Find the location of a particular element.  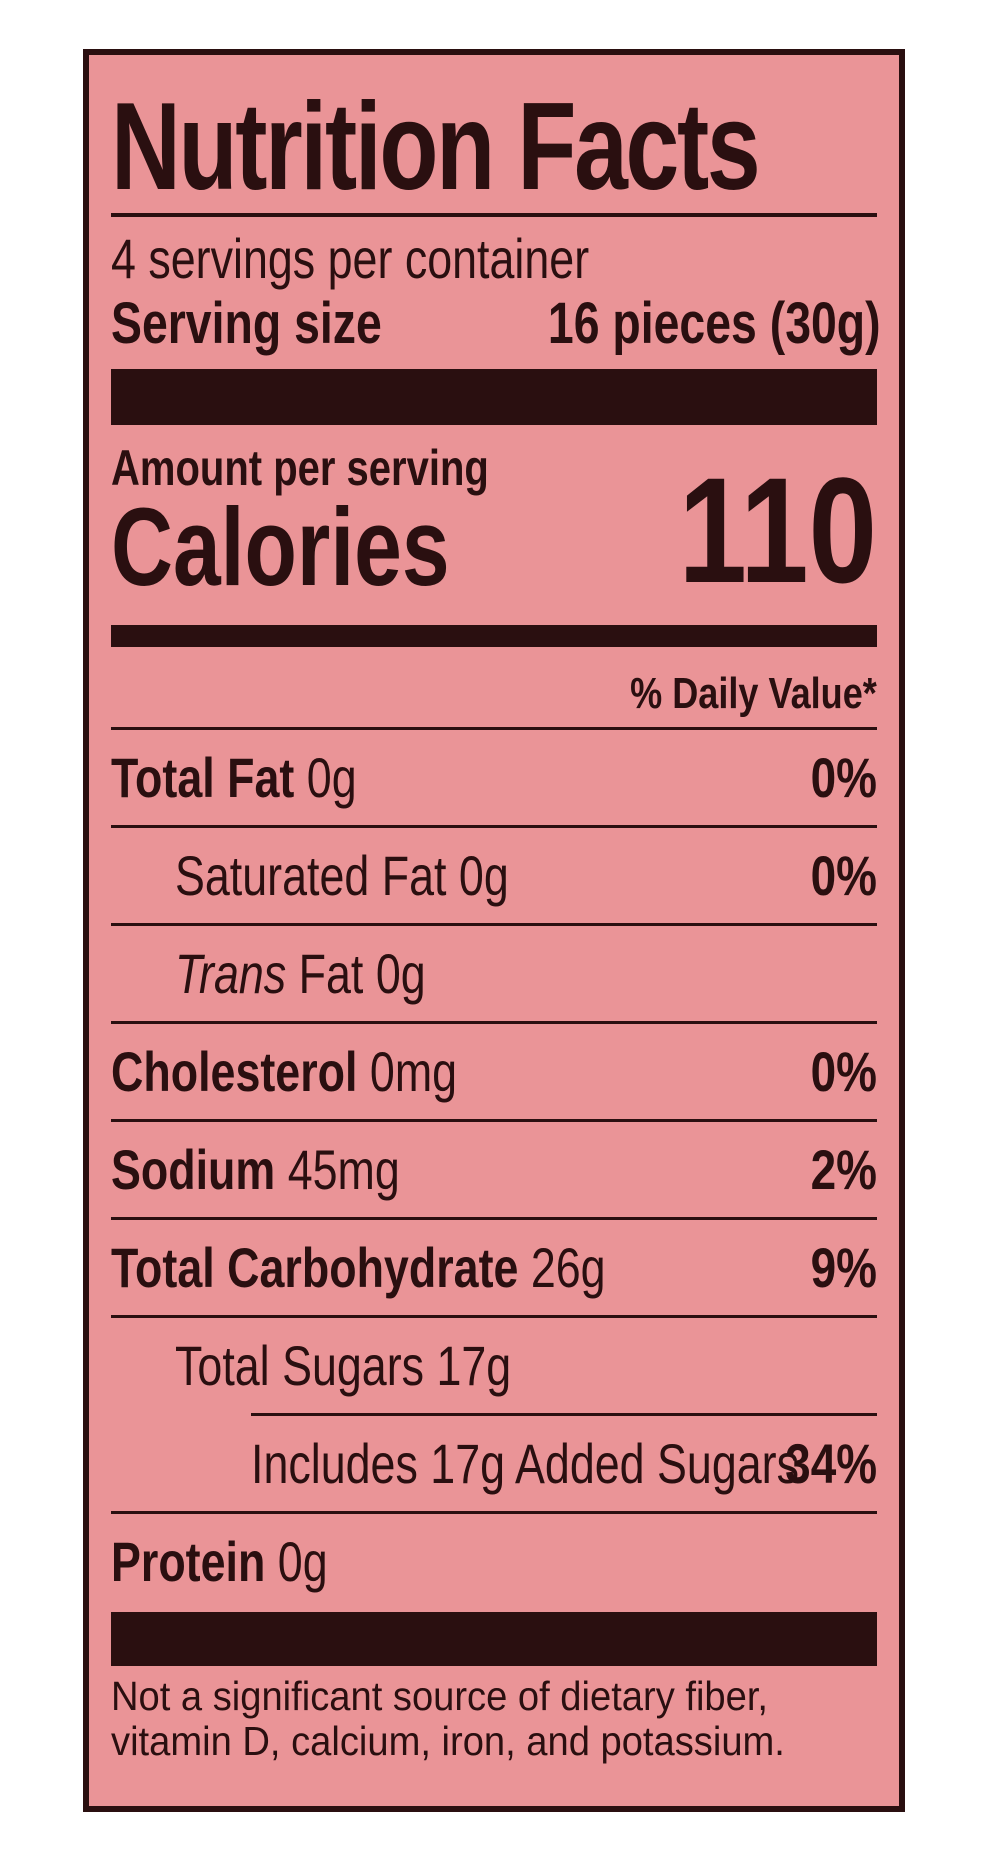

daily-value-header: % Daily Value* is located at coordinates (494, 687).